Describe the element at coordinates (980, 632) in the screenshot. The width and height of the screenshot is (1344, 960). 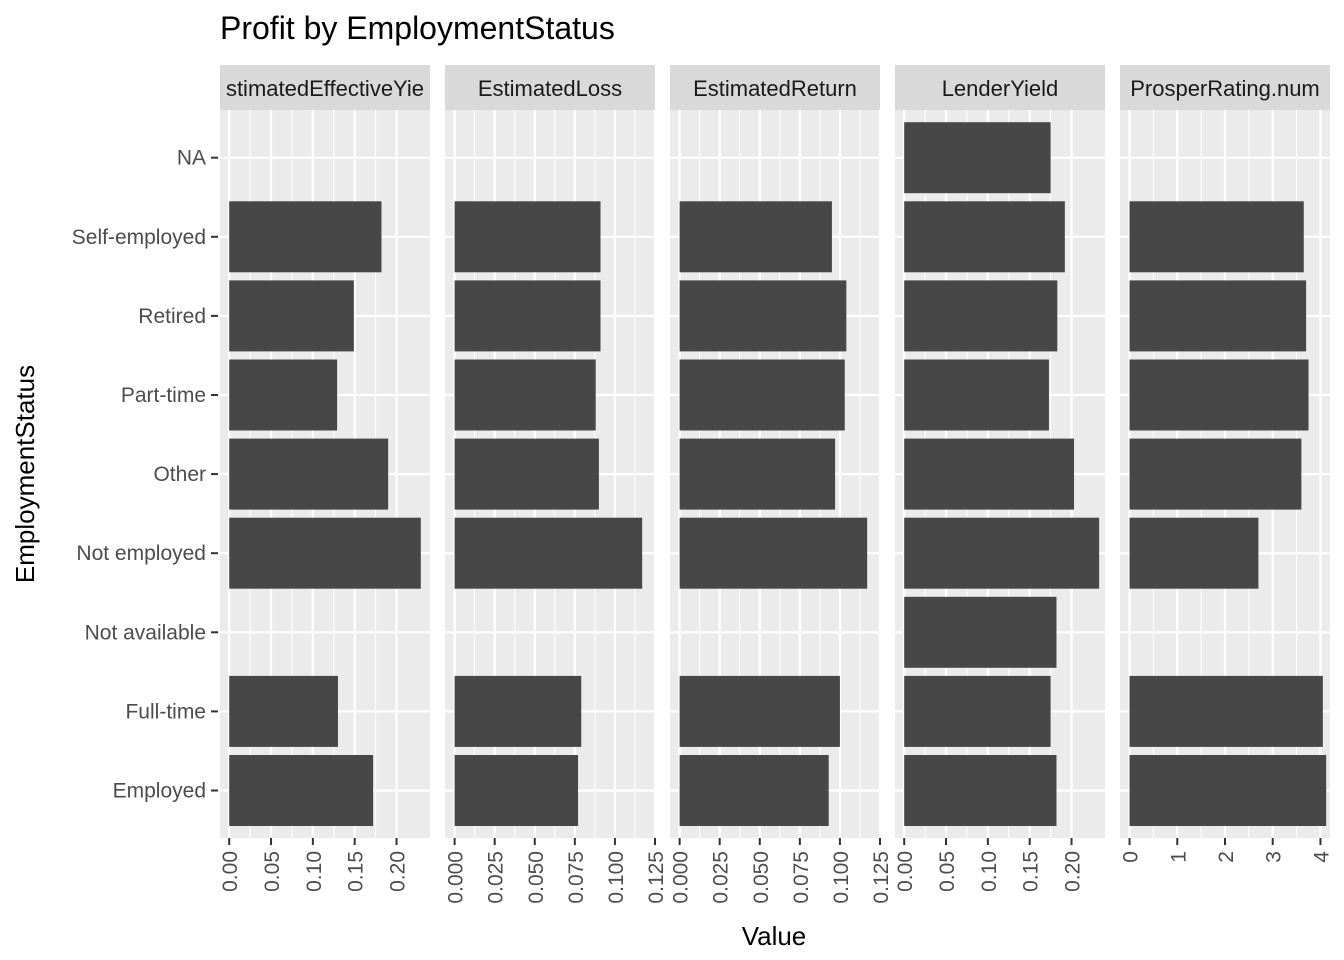
I see `bar-lenderyield-not-available` at that location.